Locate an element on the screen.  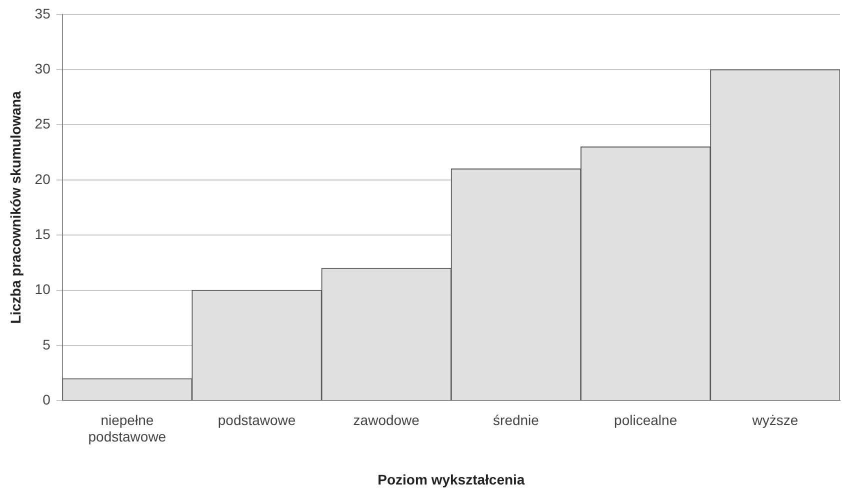
x-axis-title: Poziom wykształcenia is located at coordinates (451, 479).